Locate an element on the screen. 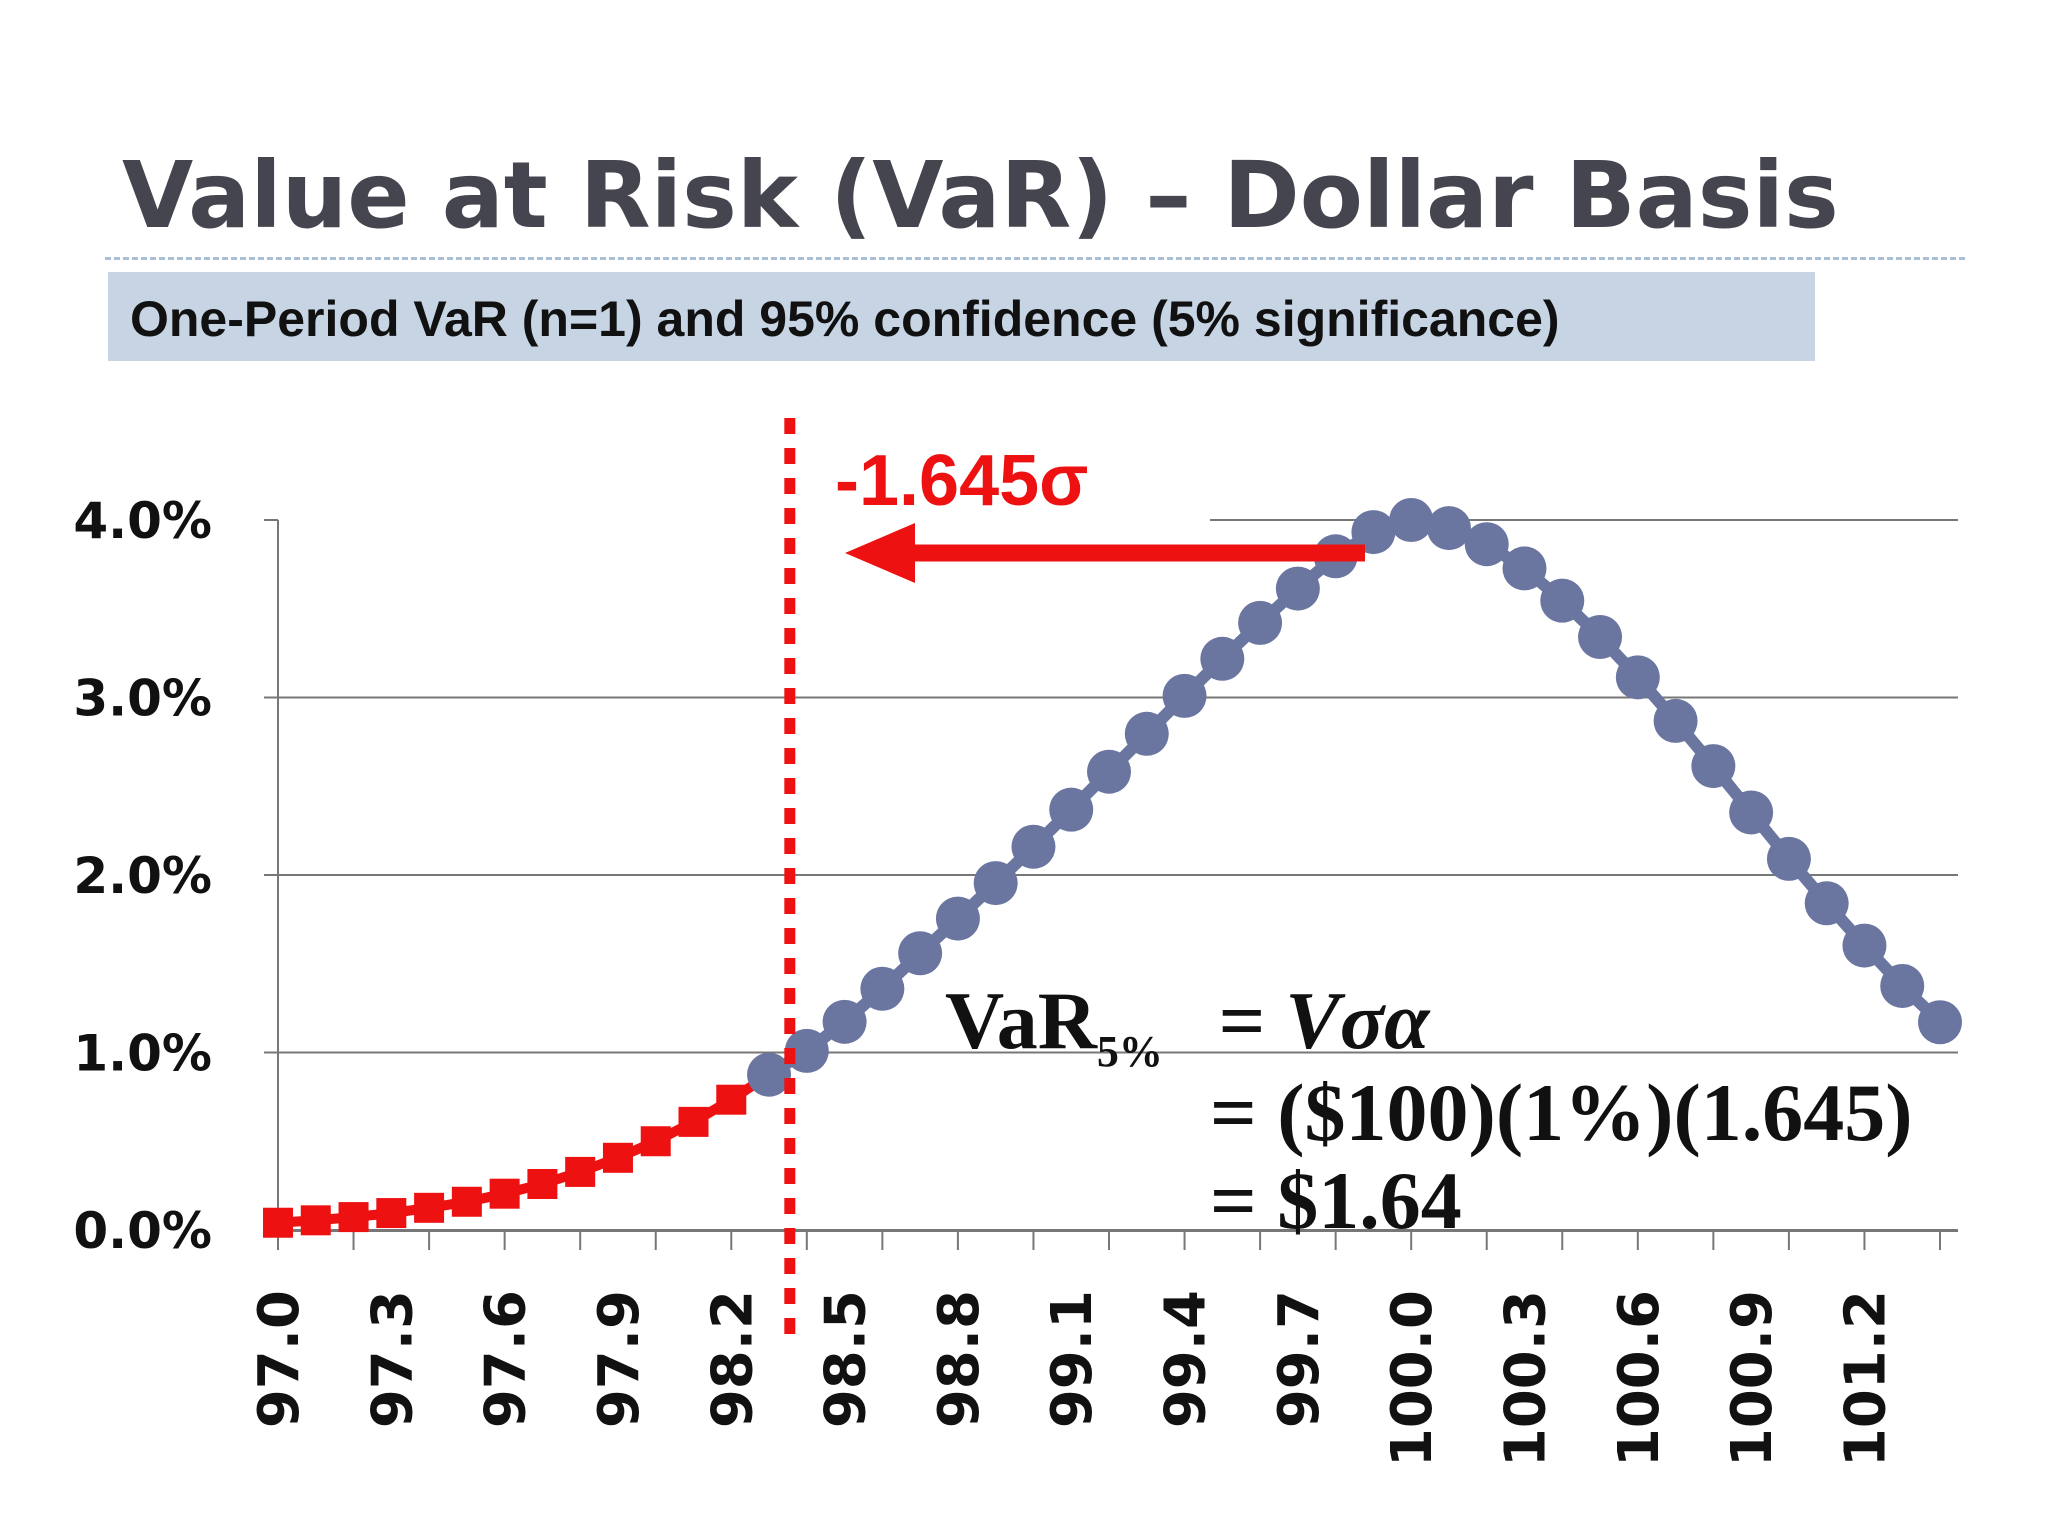 The image size is (2048, 1536). x-tick-label: 97.6 is located at coordinates (506, 1359).